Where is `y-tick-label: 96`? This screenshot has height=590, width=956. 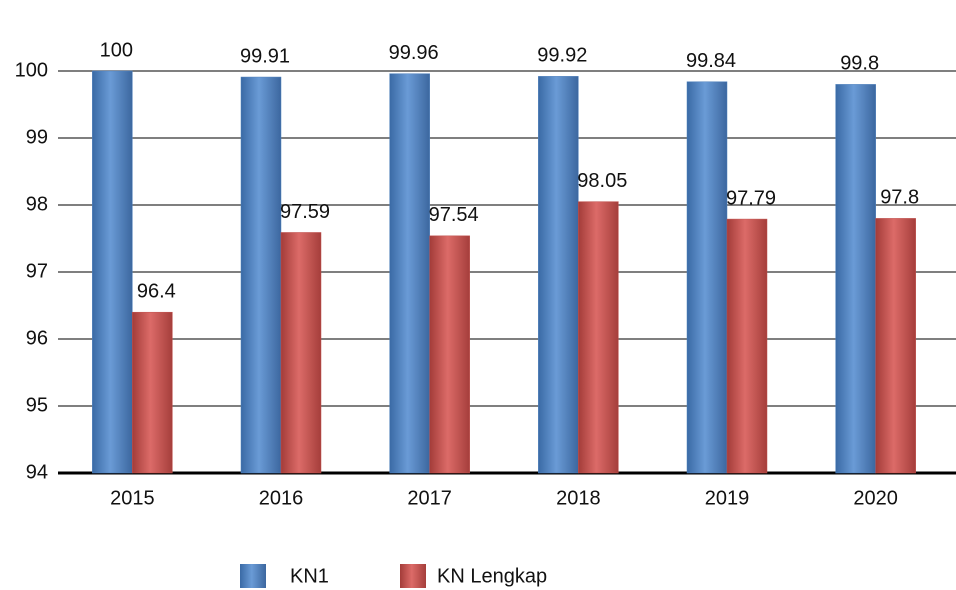
y-tick-label: 96 is located at coordinates (37, 338).